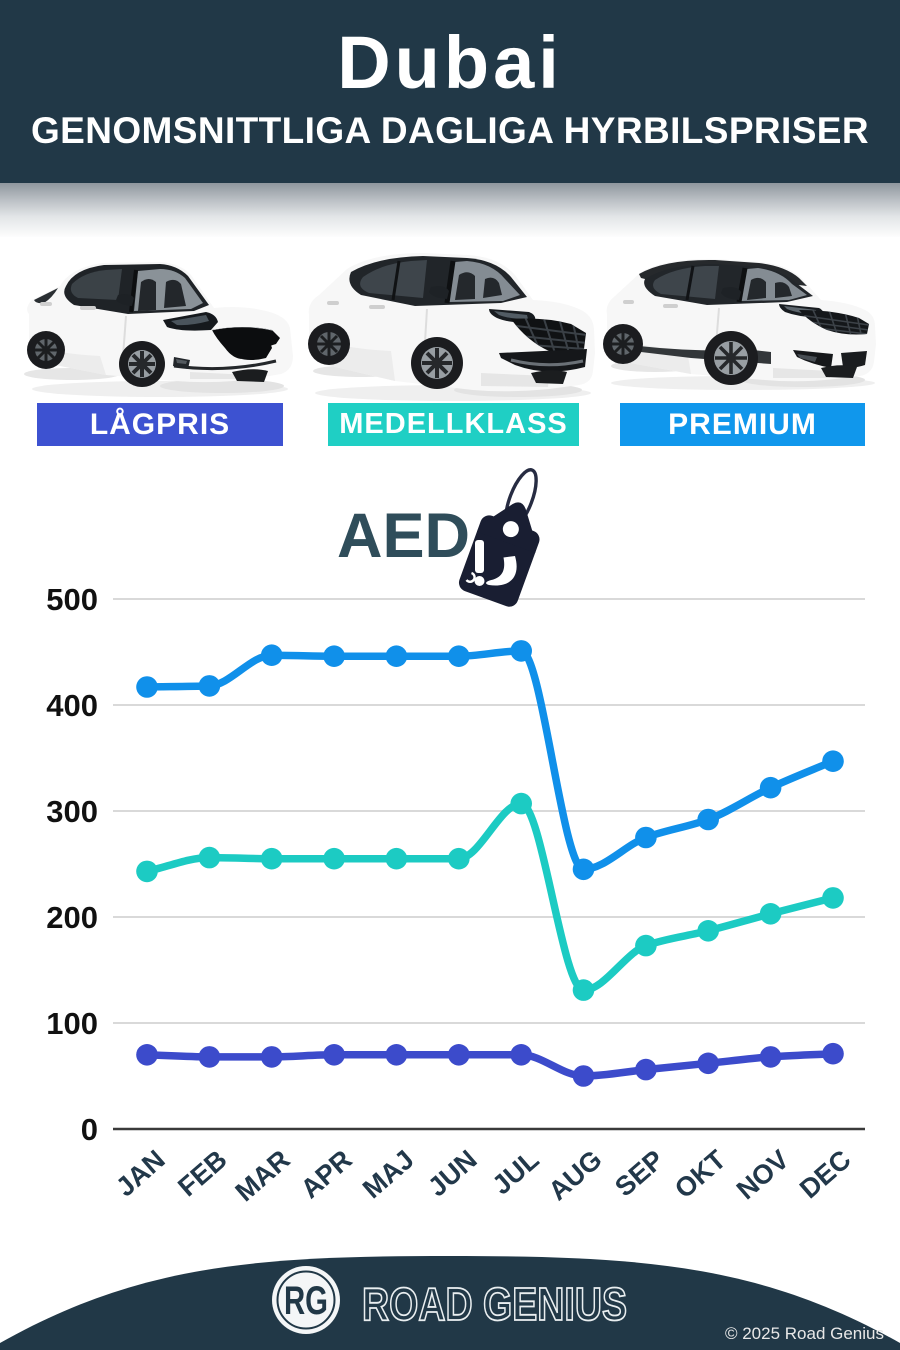 The height and width of the screenshot is (1350, 900). What do you see at coordinates (89, 1129) in the screenshot?
I see `svg-text: 0` at bounding box center [89, 1129].